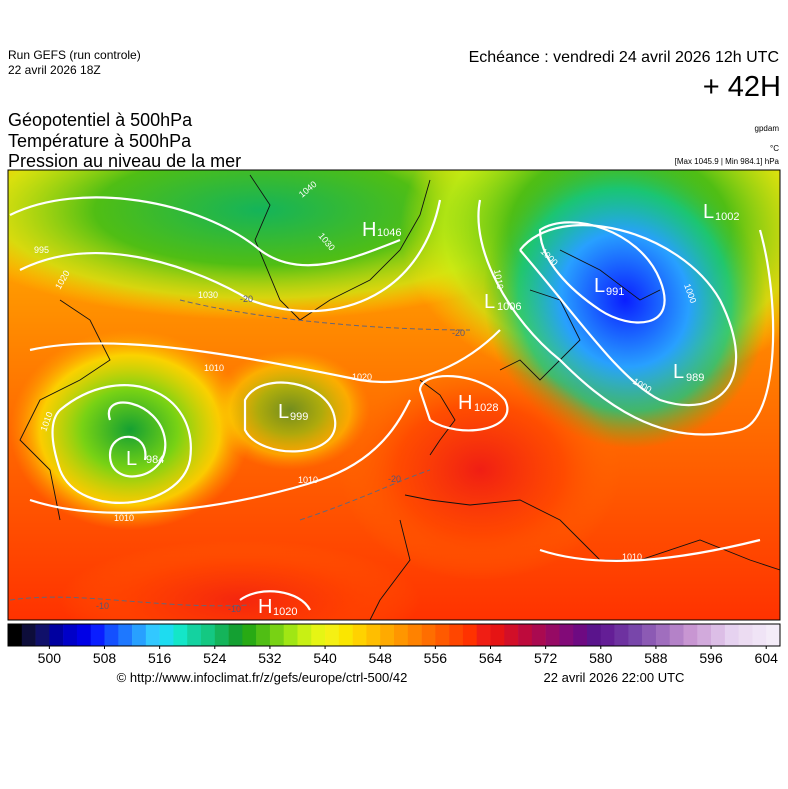  Describe the element at coordinates (299, 417) in the screenshot. I see `pressure-value: 999` at that location.